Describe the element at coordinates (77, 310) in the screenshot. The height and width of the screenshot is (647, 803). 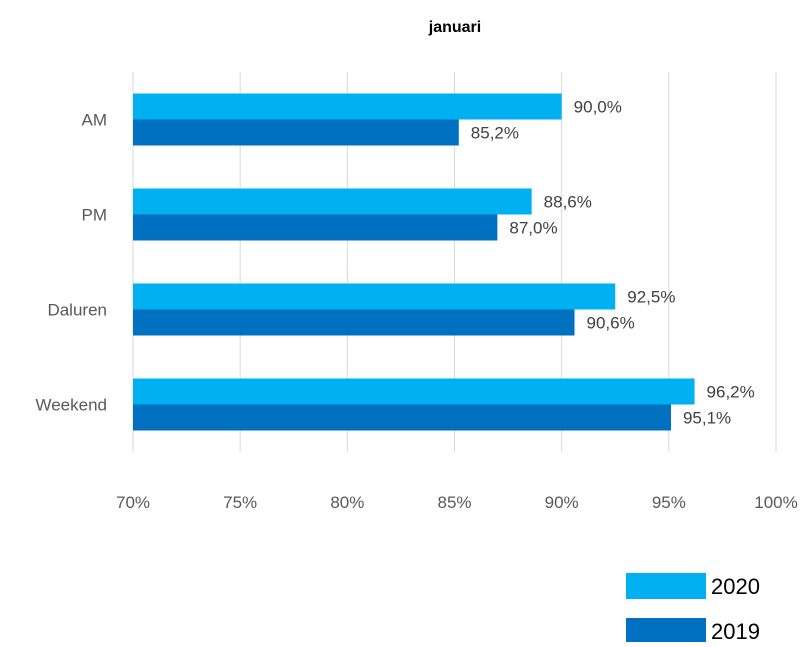
I see `category-label: Daluren` at that location.